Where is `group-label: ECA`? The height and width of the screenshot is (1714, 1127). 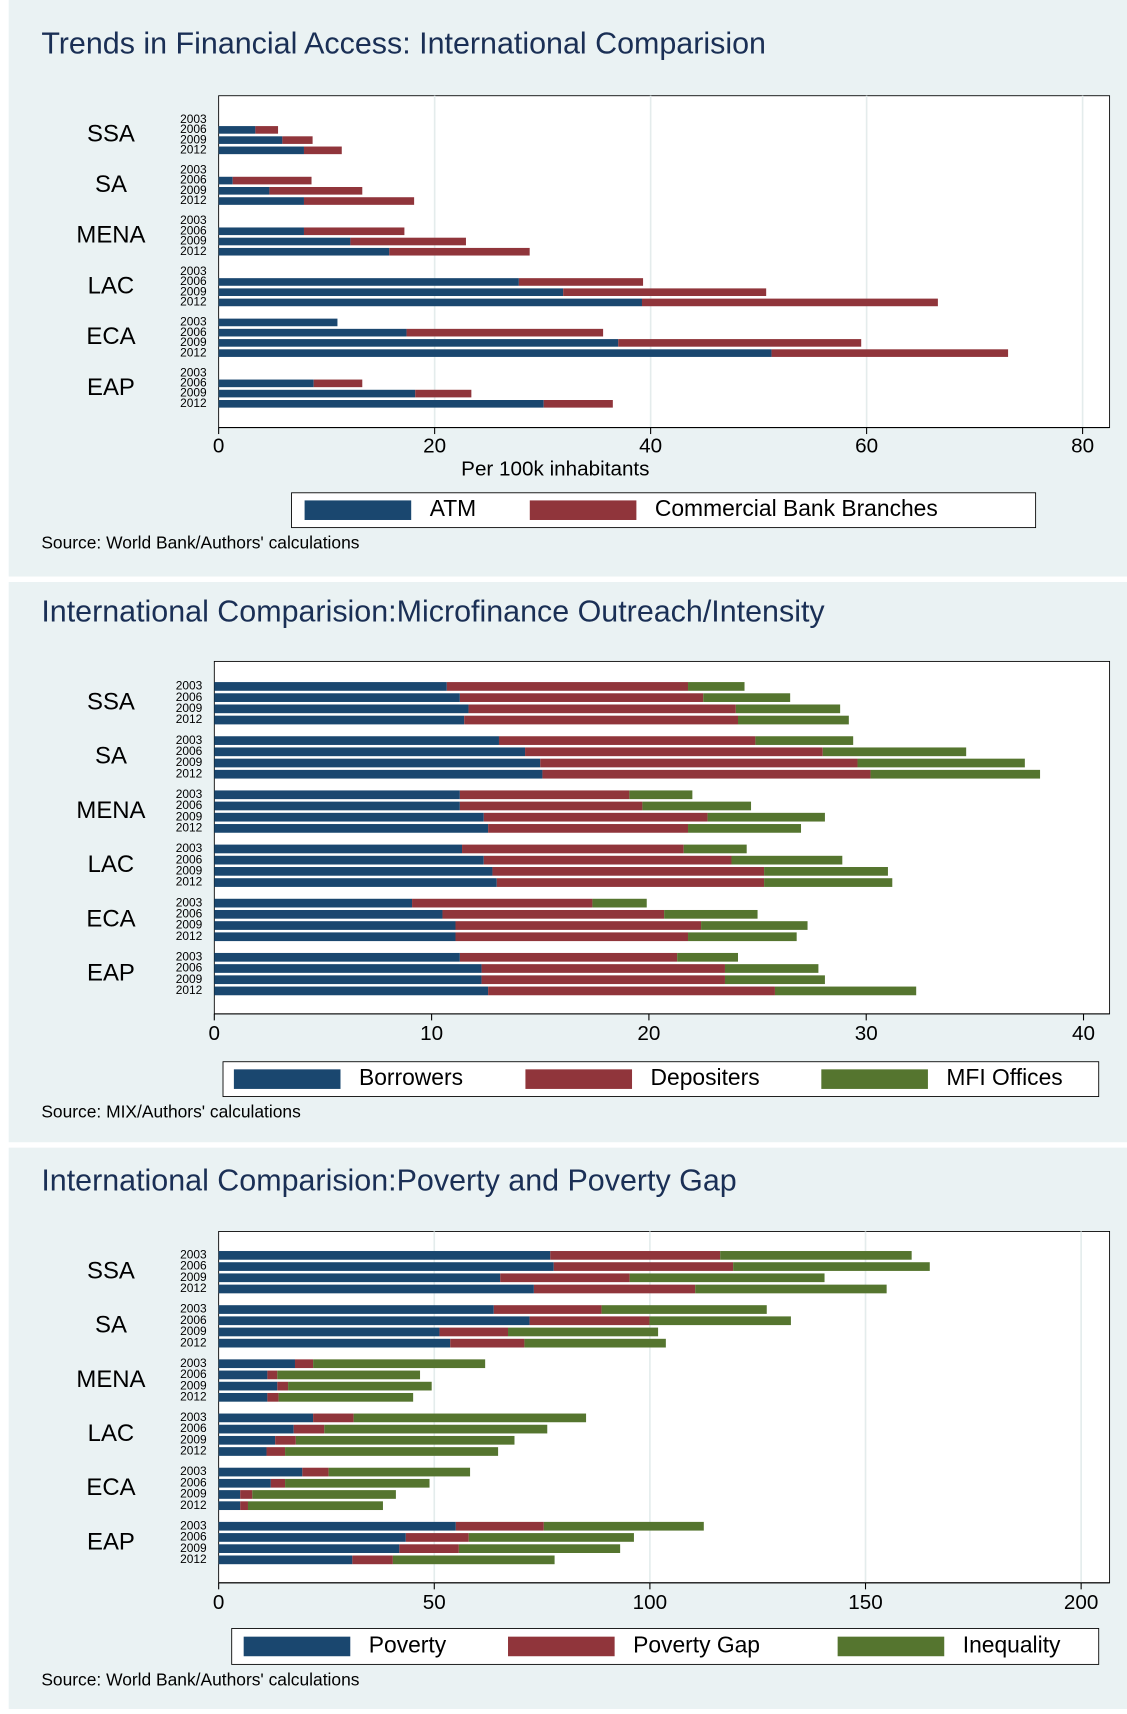
group-label: ECA is located at coordinates (110, 336).